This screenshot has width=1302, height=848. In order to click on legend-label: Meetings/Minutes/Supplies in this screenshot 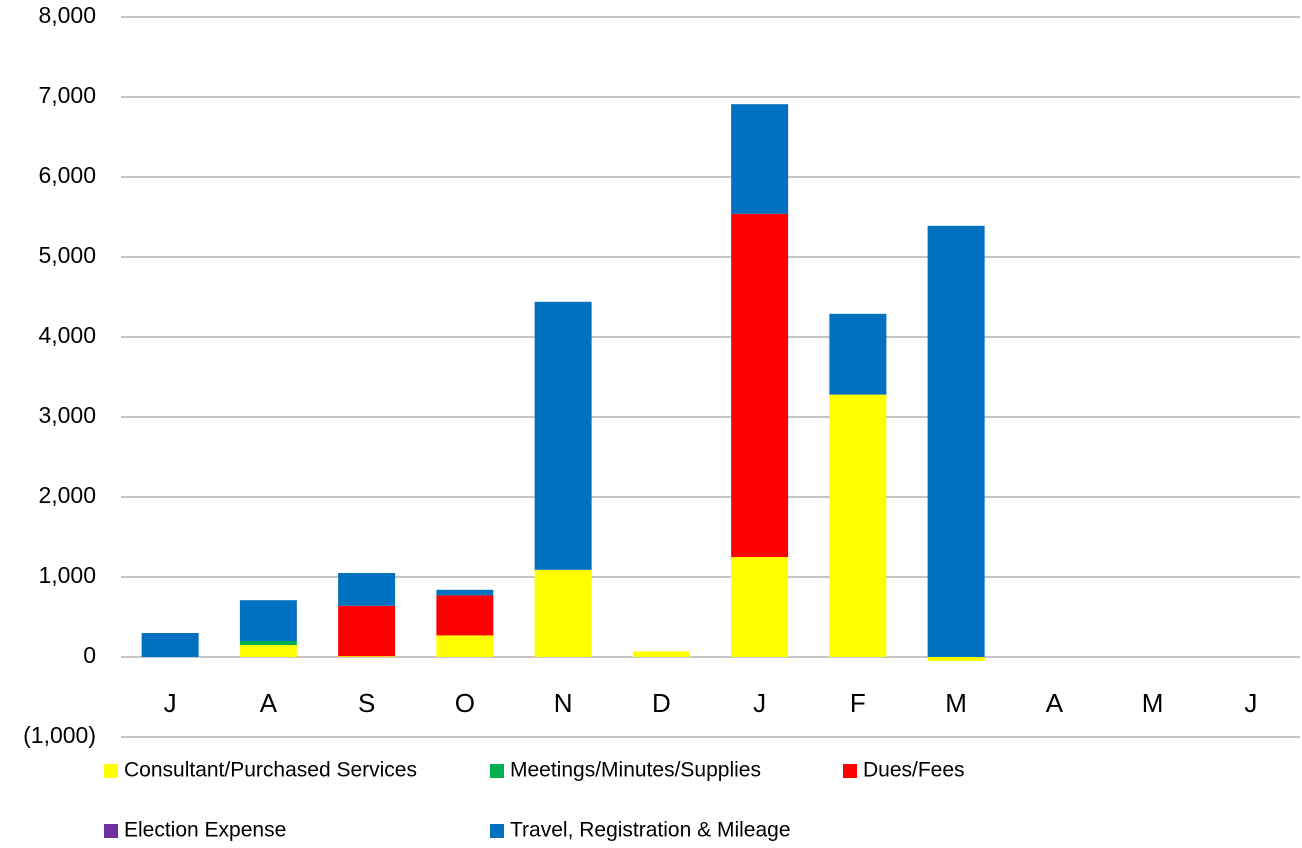, I will do `click(635, 770)`.